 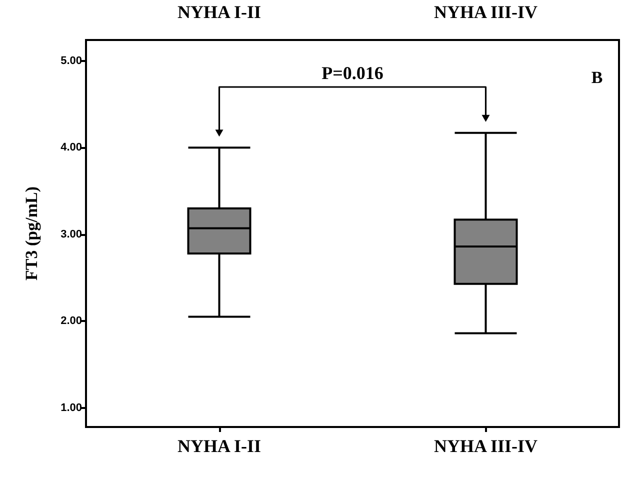 What do you see at coordinates (486, 12) in the screenshot?
I see `text: NYHA III-IV` at bounding box center [486, 12].